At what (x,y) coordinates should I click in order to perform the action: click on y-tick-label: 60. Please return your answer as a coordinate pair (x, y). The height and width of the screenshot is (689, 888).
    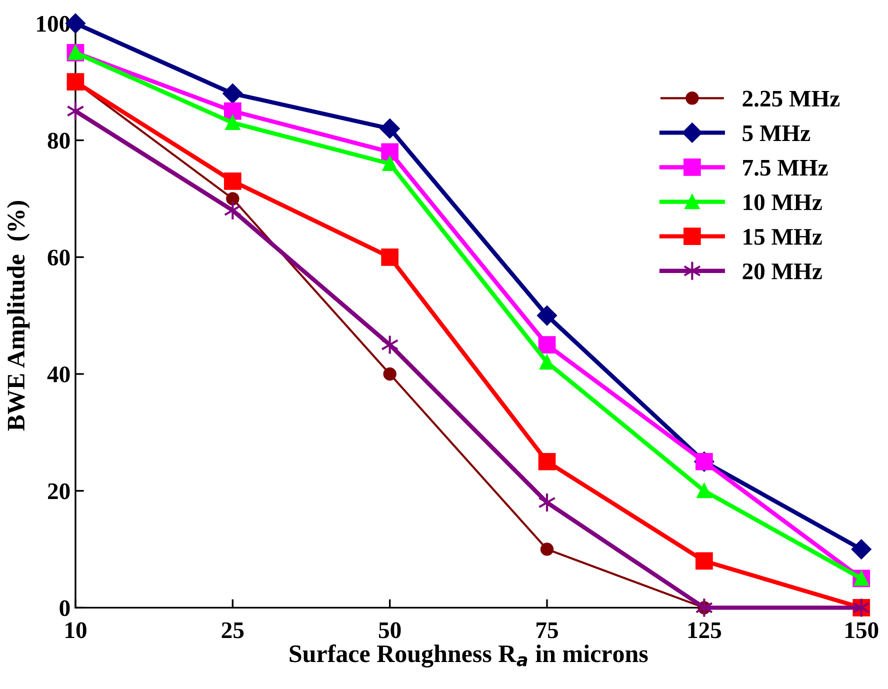
    Looking at the image, I should click on (59, 258).